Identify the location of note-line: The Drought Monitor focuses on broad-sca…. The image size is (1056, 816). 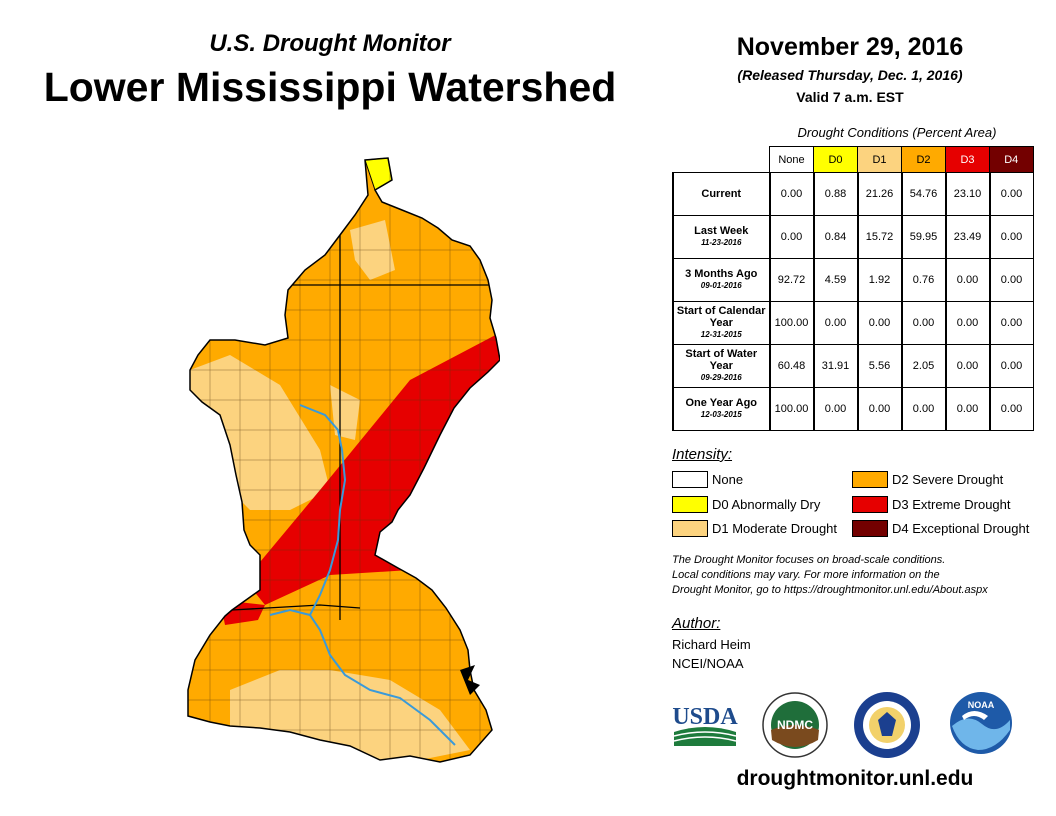
(809, 560).